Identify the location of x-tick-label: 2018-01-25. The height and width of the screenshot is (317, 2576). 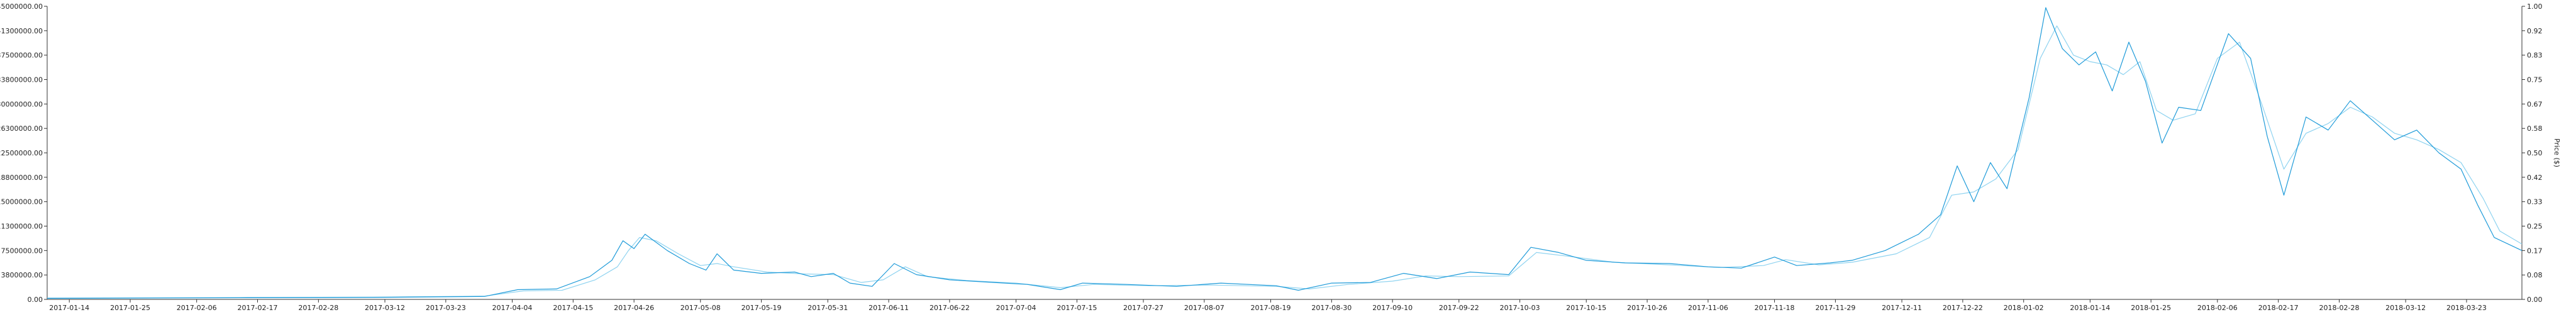
(2151, 308).